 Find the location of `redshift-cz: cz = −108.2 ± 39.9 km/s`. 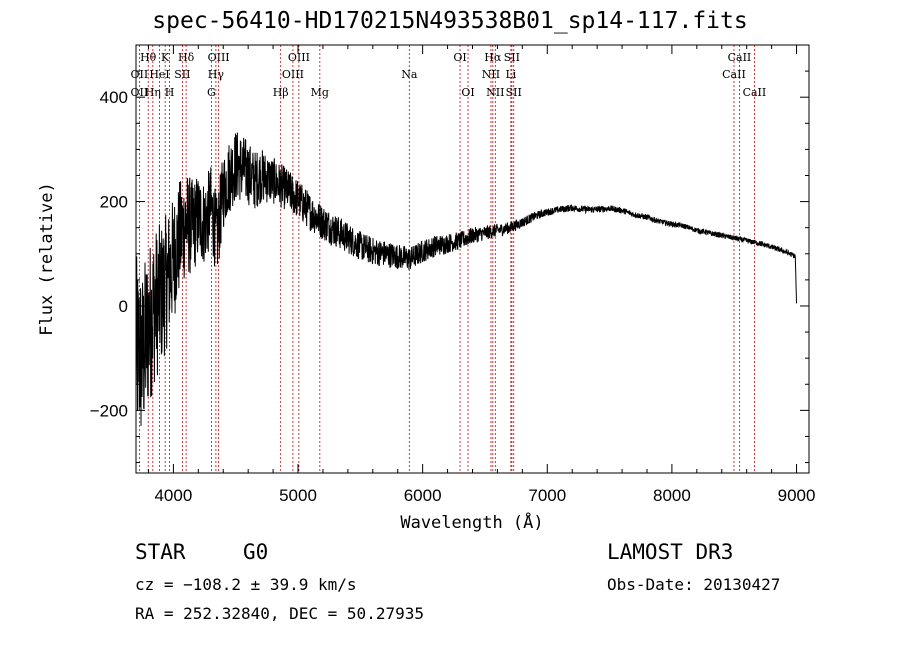

redshift-cz: cz = −108.2 ± 39.9 km/s is located at coordinates (246, 584).